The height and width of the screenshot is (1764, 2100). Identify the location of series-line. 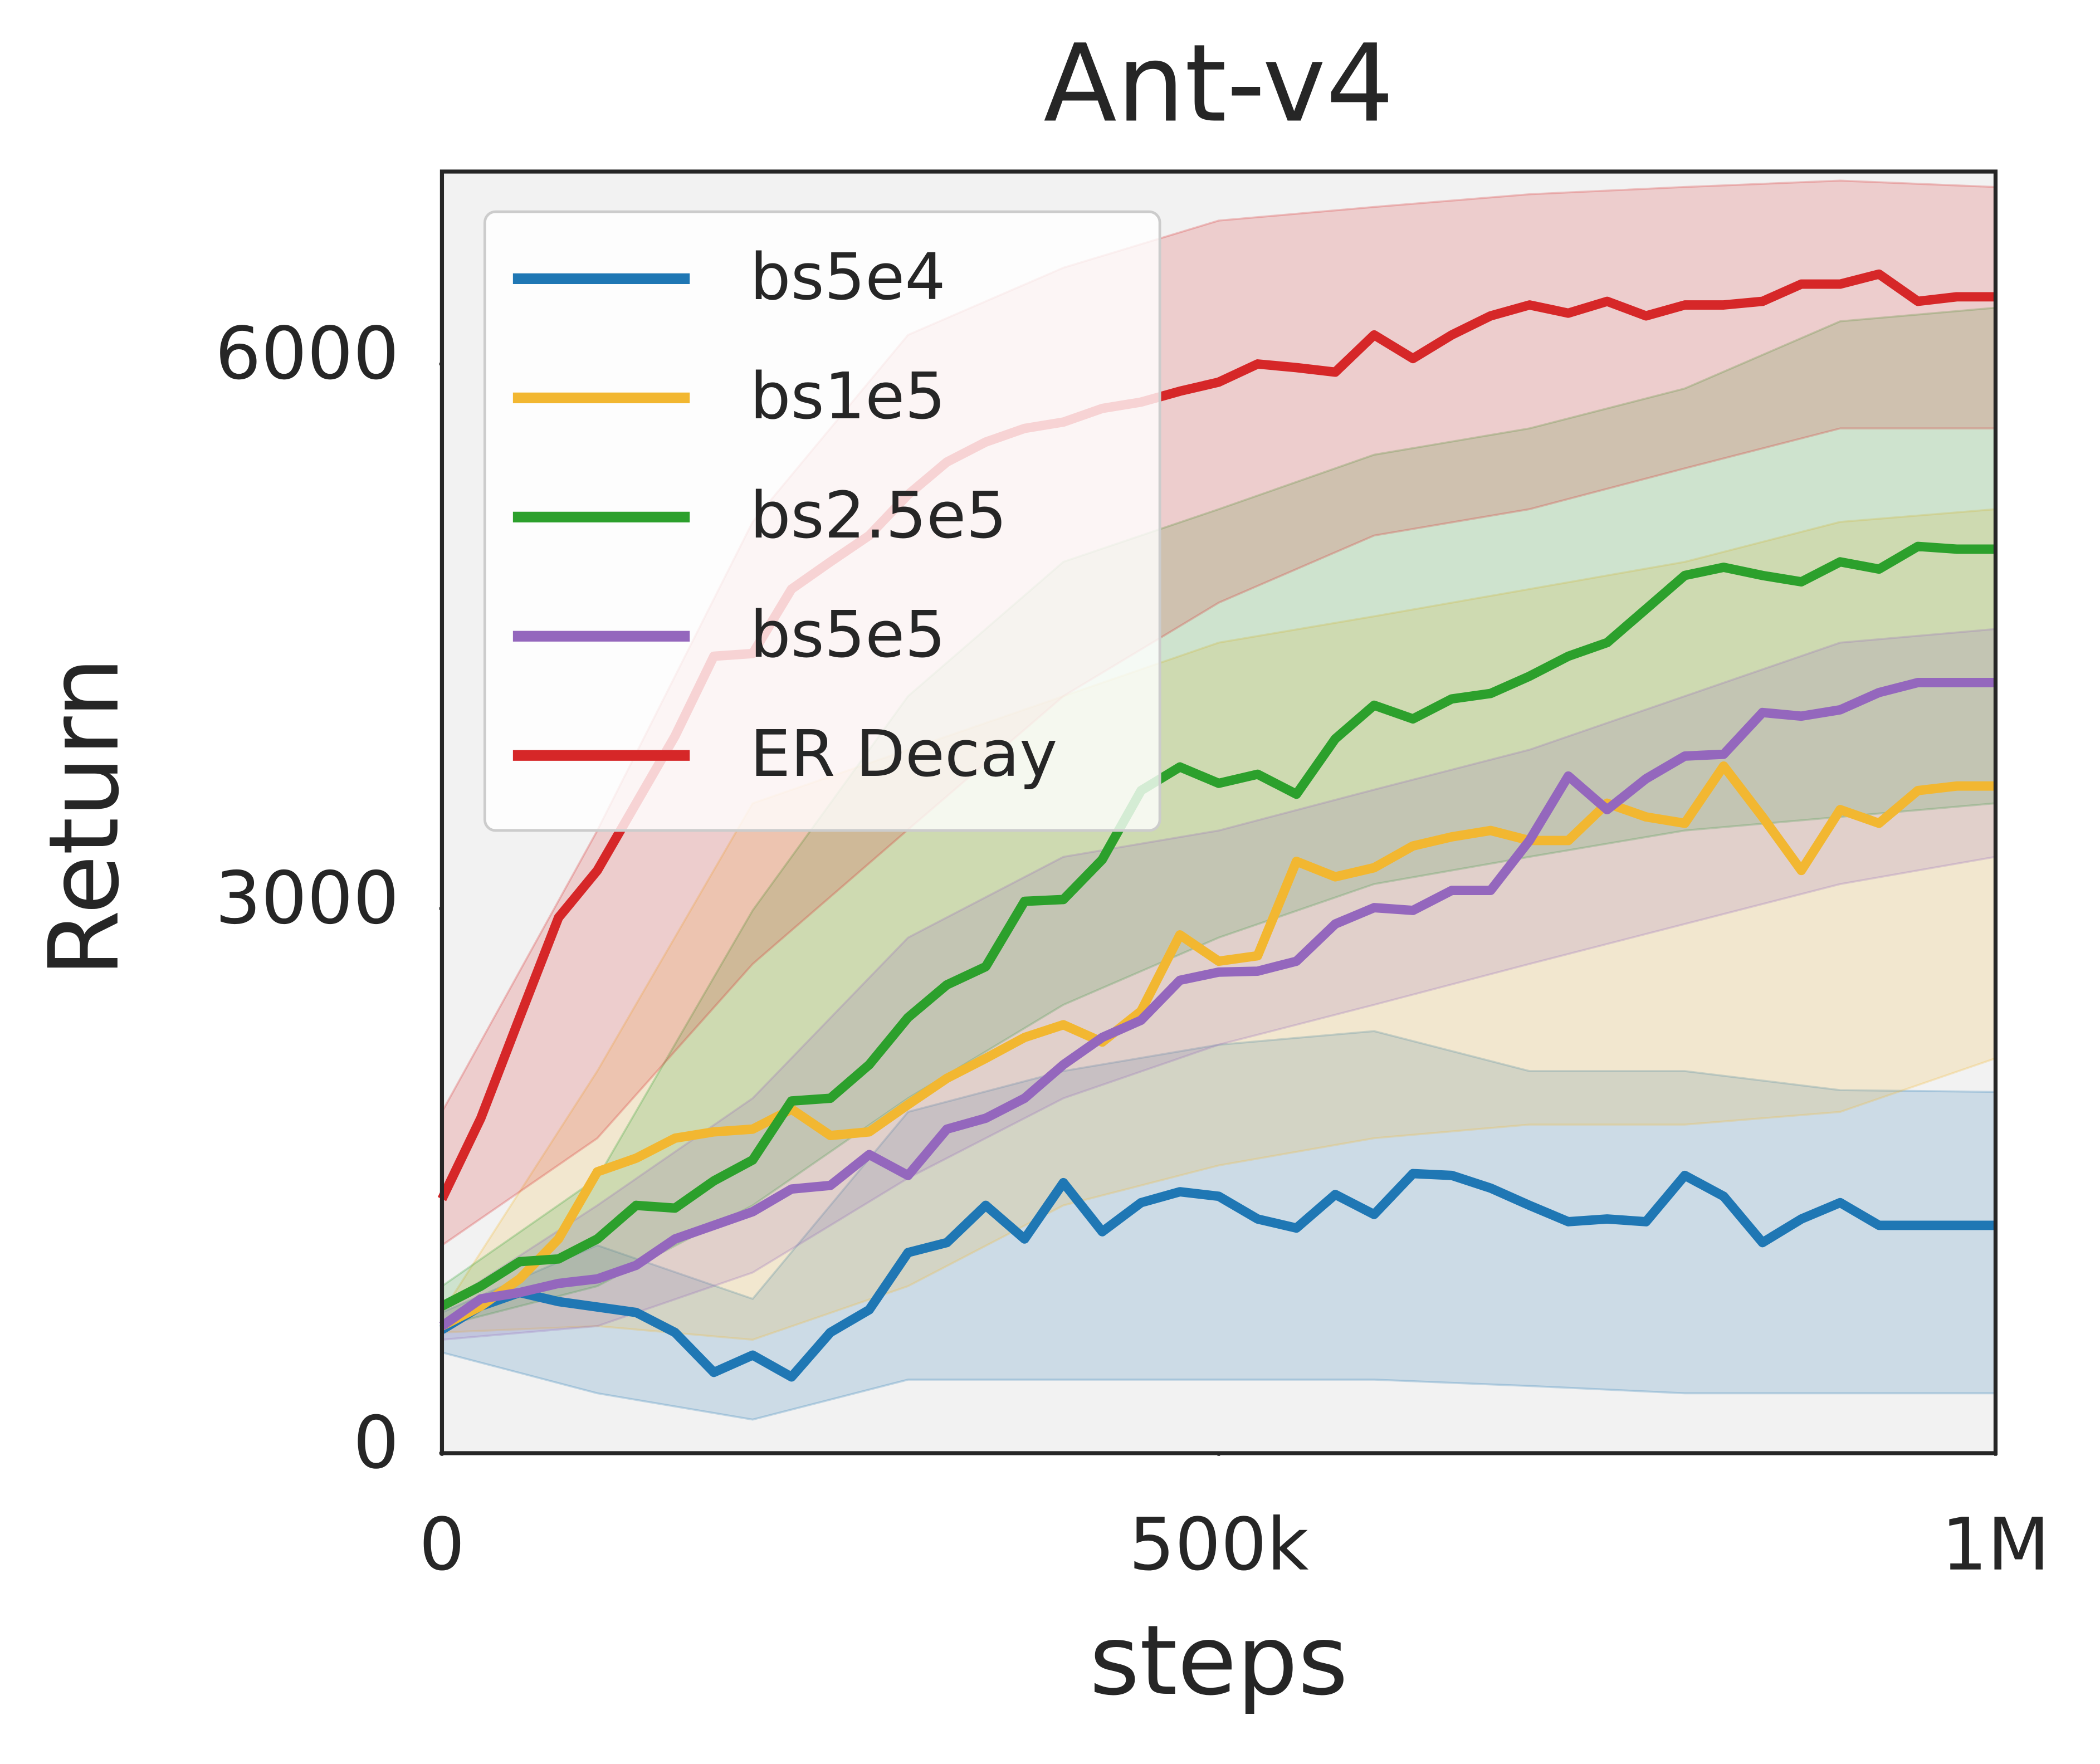
(1217, 1275).